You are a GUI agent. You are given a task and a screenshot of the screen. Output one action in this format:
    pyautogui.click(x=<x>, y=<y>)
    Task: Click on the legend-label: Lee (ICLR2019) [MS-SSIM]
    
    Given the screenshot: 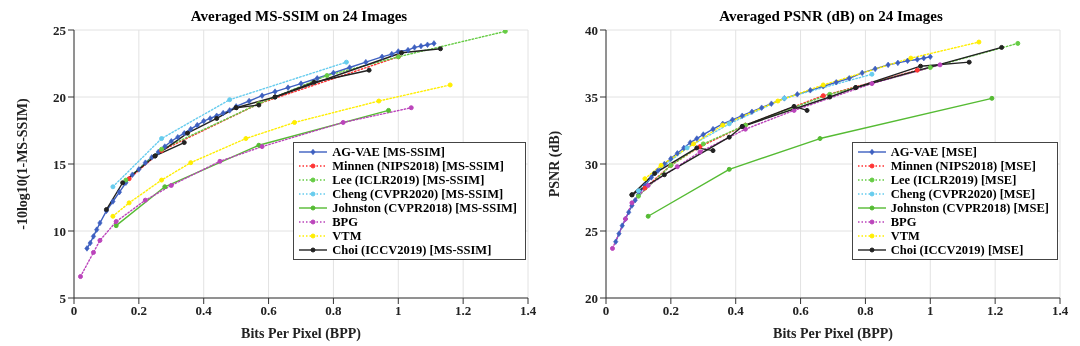 What is the action you would take?
    pyautogui.click(x=408, y=180)
    